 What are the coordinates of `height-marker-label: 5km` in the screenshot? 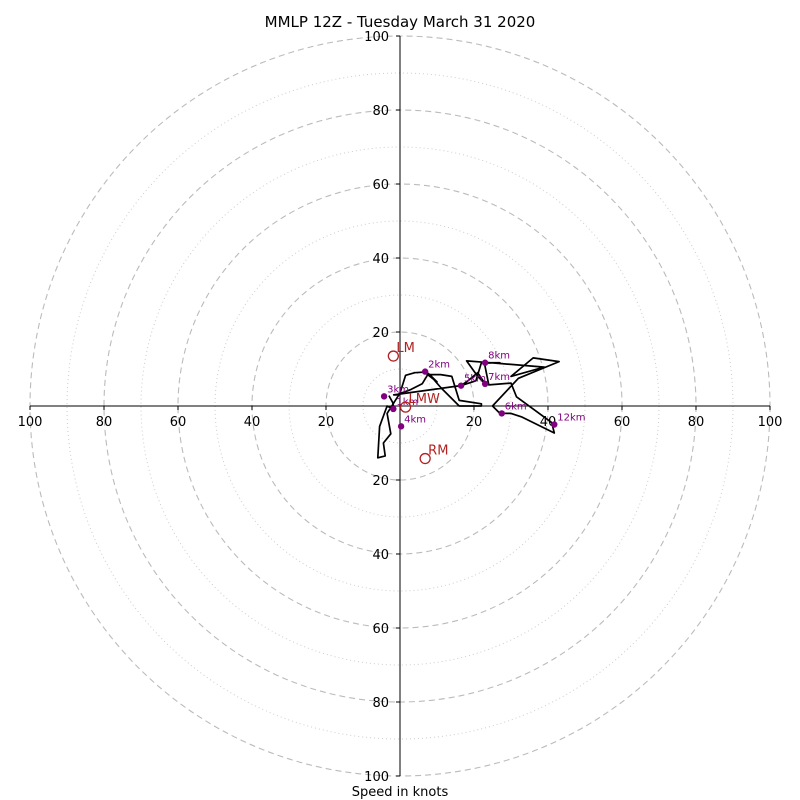 It's located at (475, 379).